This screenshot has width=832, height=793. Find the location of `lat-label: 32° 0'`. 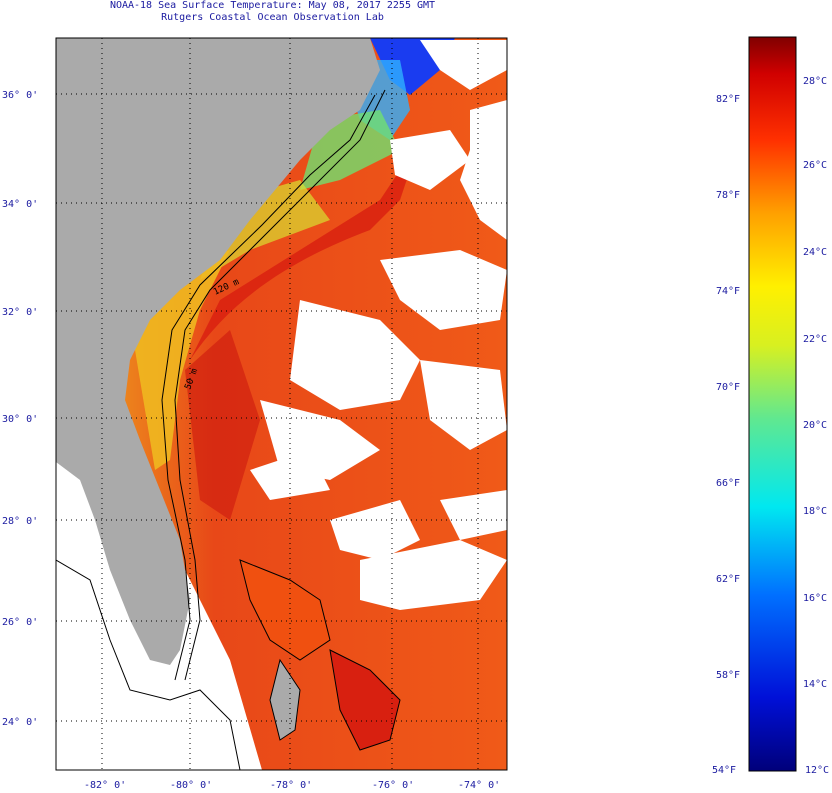

lat-label: 32° 0' is located at coordinates (20, 312).